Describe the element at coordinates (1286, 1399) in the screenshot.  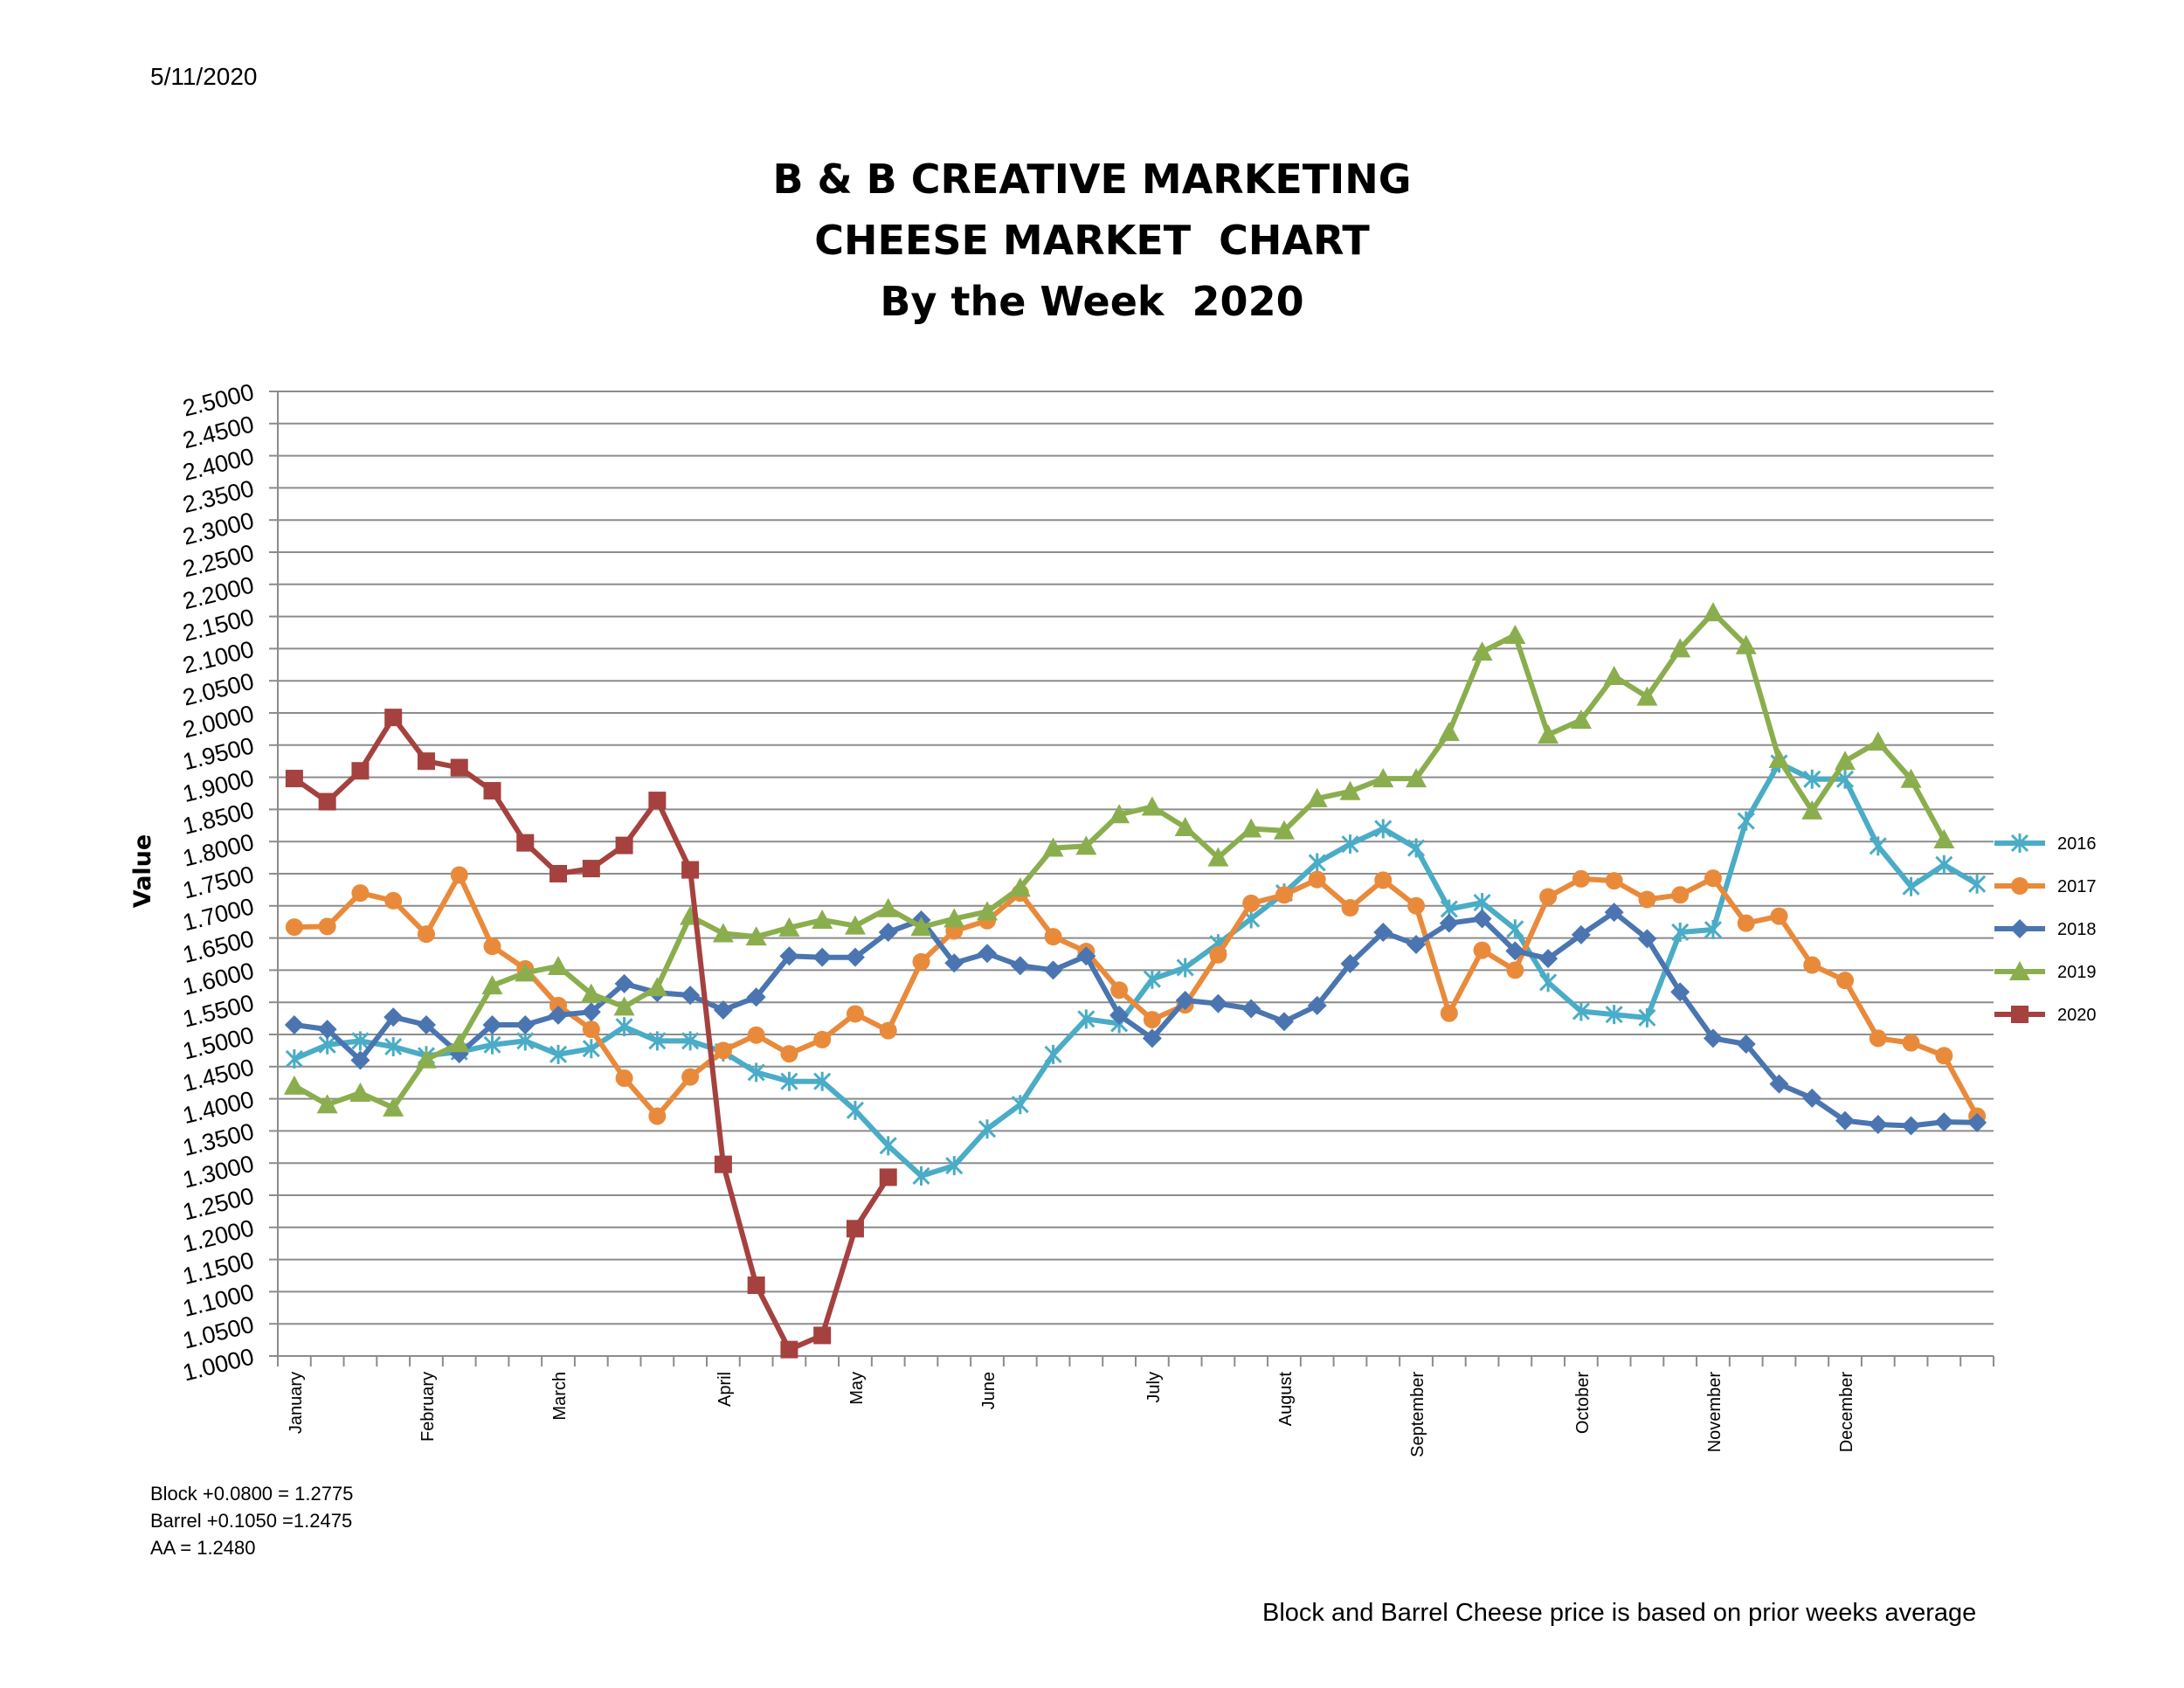
I see `x-tick-label: August` at that location.